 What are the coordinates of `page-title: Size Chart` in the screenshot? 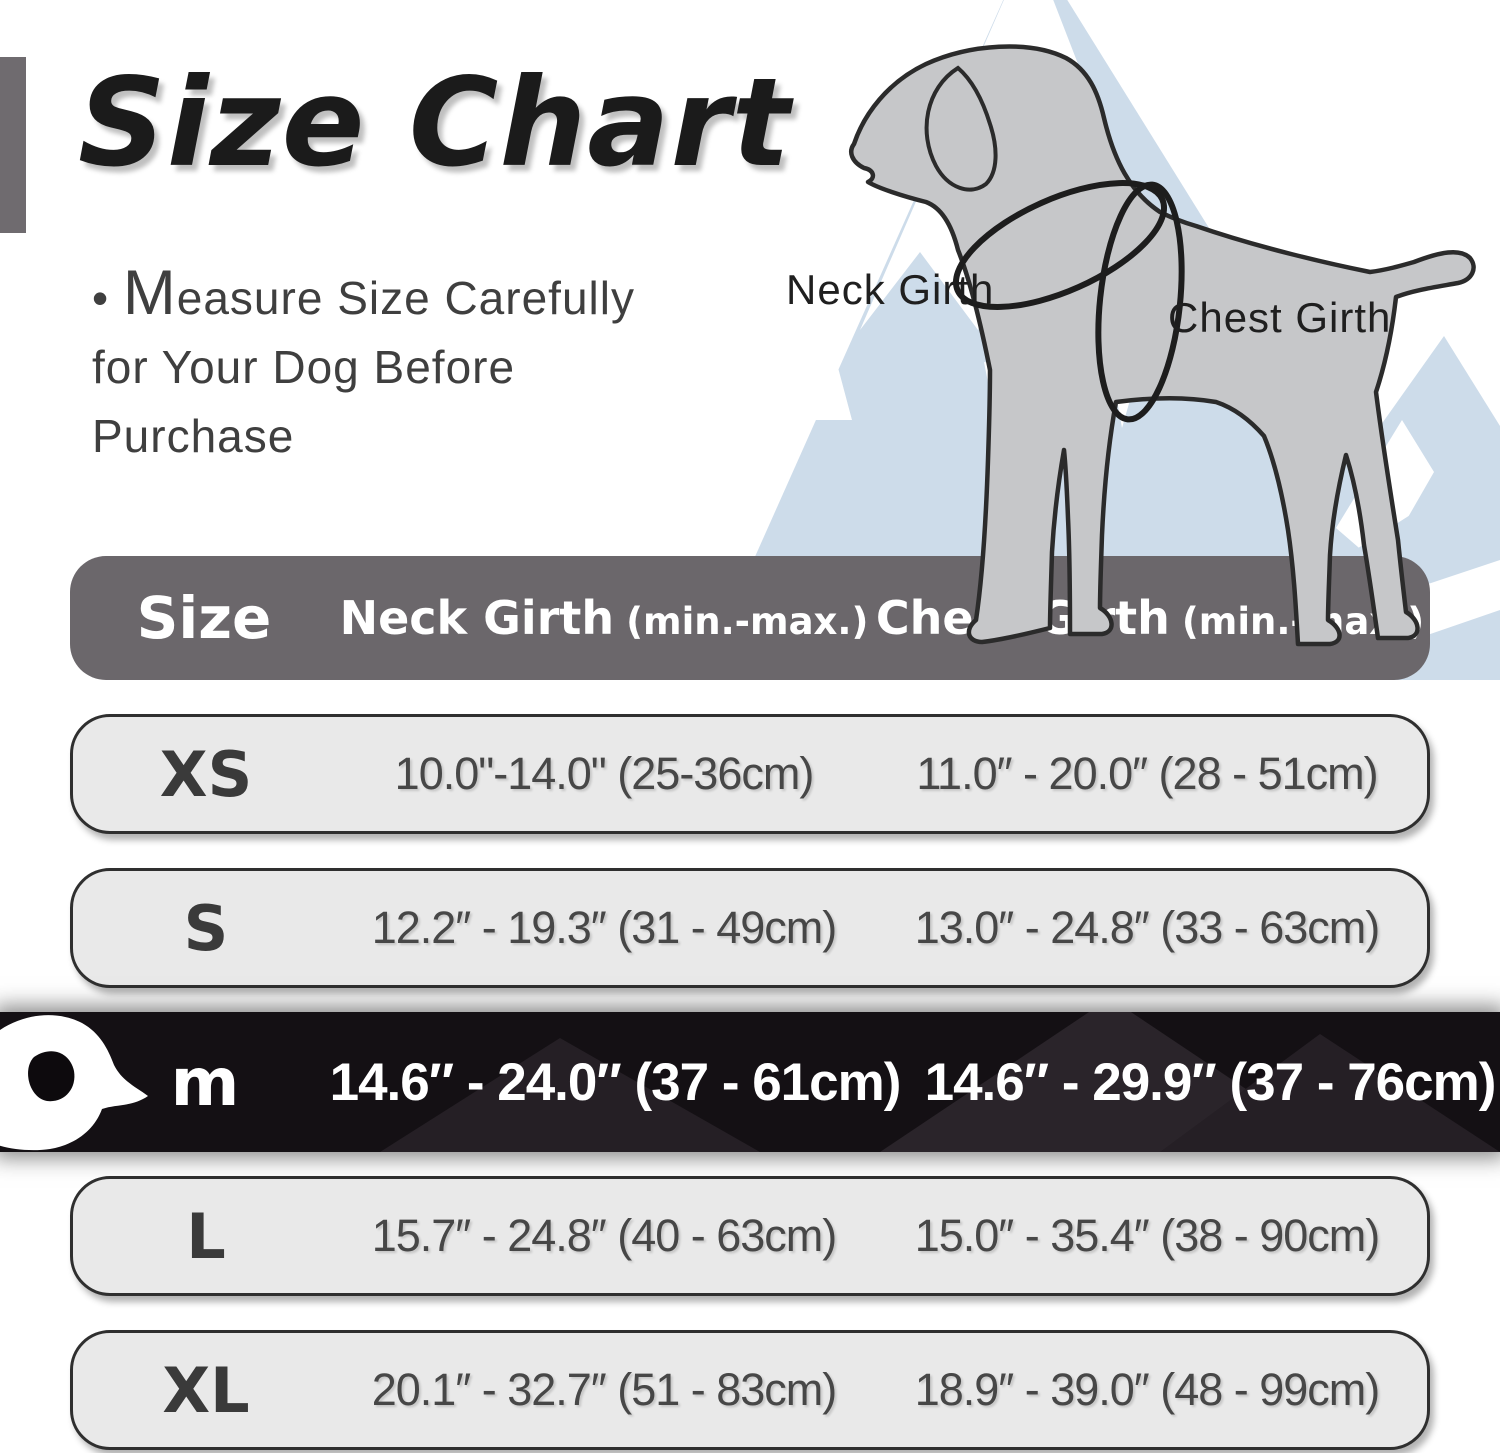 It's located at (435, 123).